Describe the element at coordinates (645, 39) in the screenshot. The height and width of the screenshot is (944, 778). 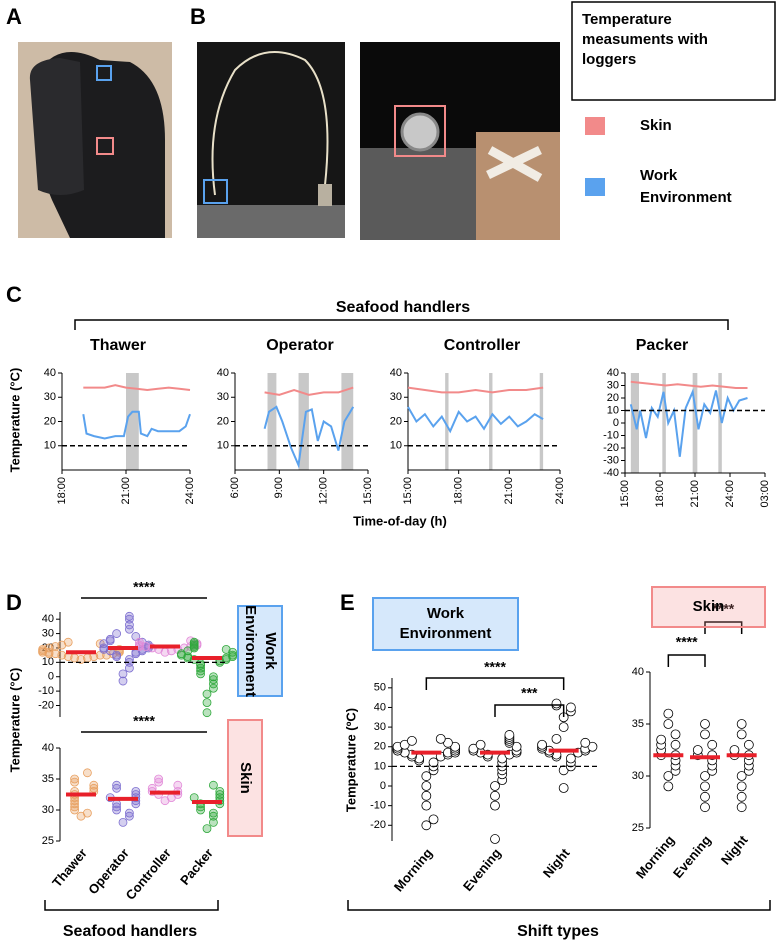
I see `legend-title: measuments with` at that location.